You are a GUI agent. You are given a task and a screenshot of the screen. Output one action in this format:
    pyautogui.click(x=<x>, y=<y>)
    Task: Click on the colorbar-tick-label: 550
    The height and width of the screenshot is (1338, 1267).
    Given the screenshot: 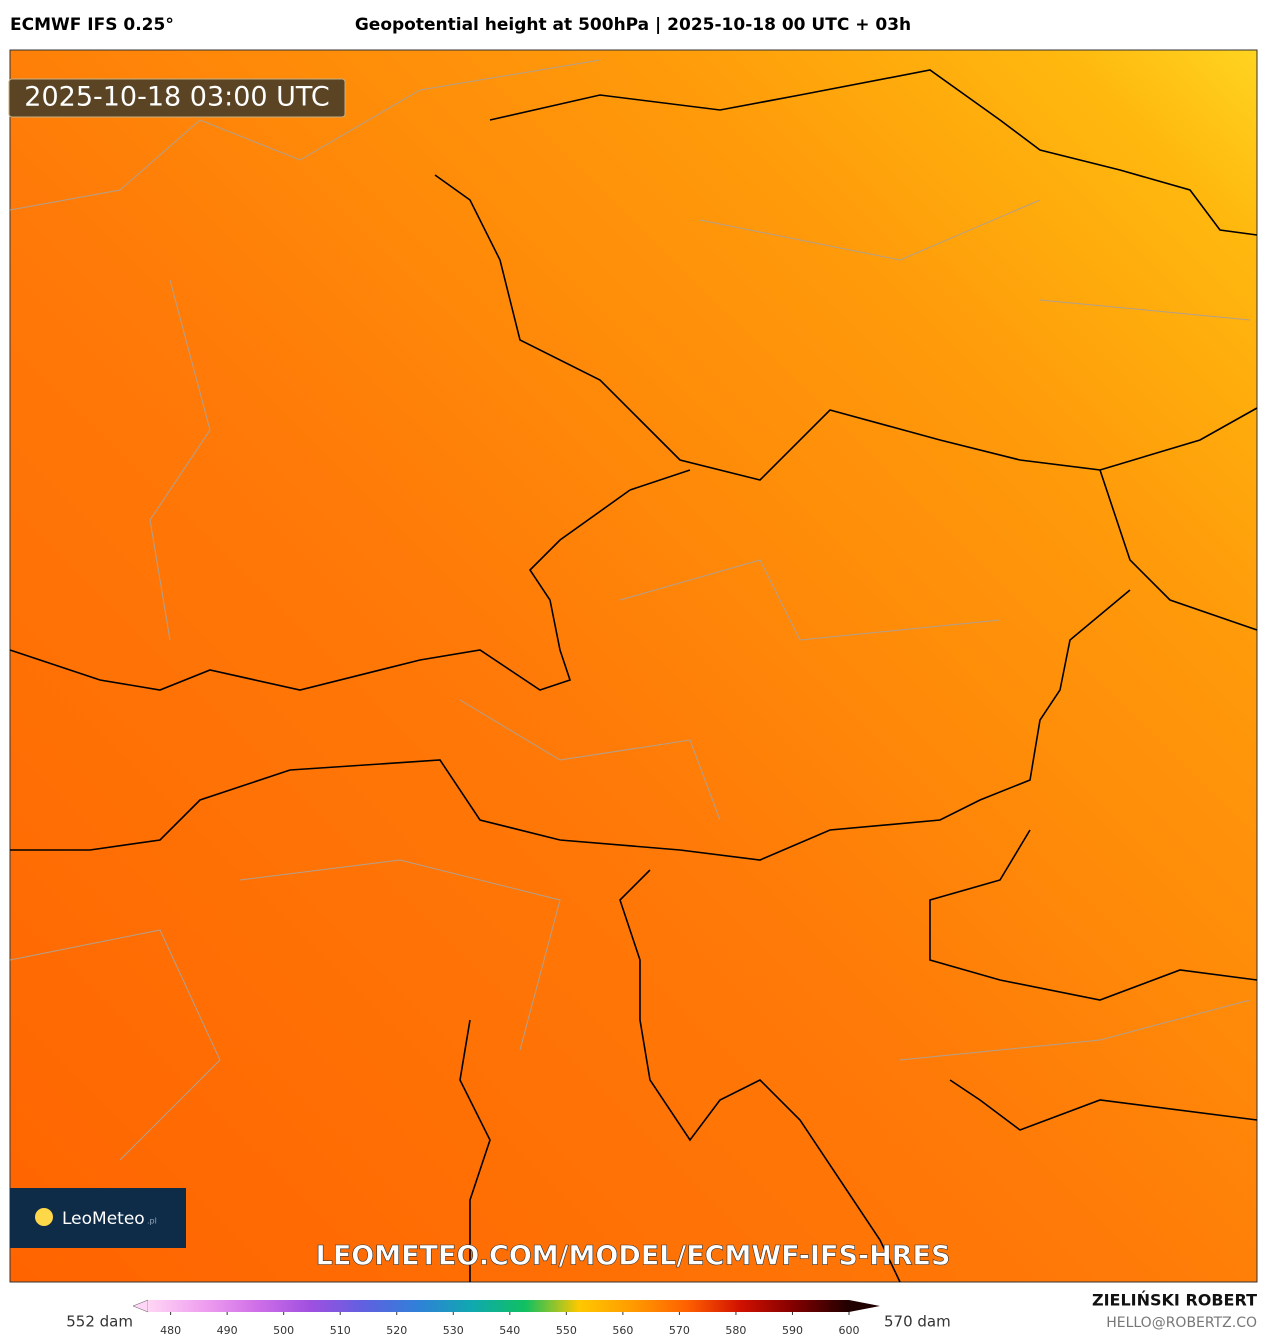 What is the action you would take?
    pyautogui.click(x=566, y=1330)
    